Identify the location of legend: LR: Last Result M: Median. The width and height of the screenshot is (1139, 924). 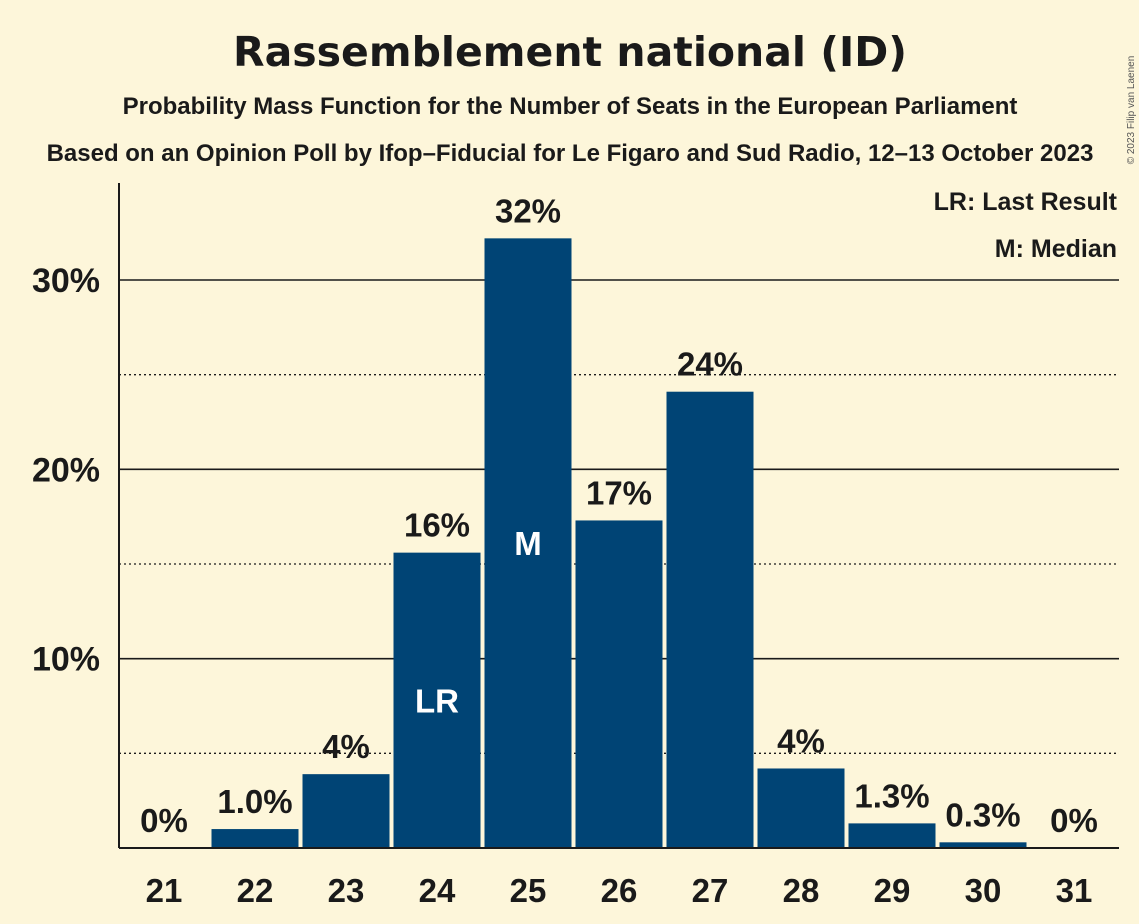
(1026, 225).